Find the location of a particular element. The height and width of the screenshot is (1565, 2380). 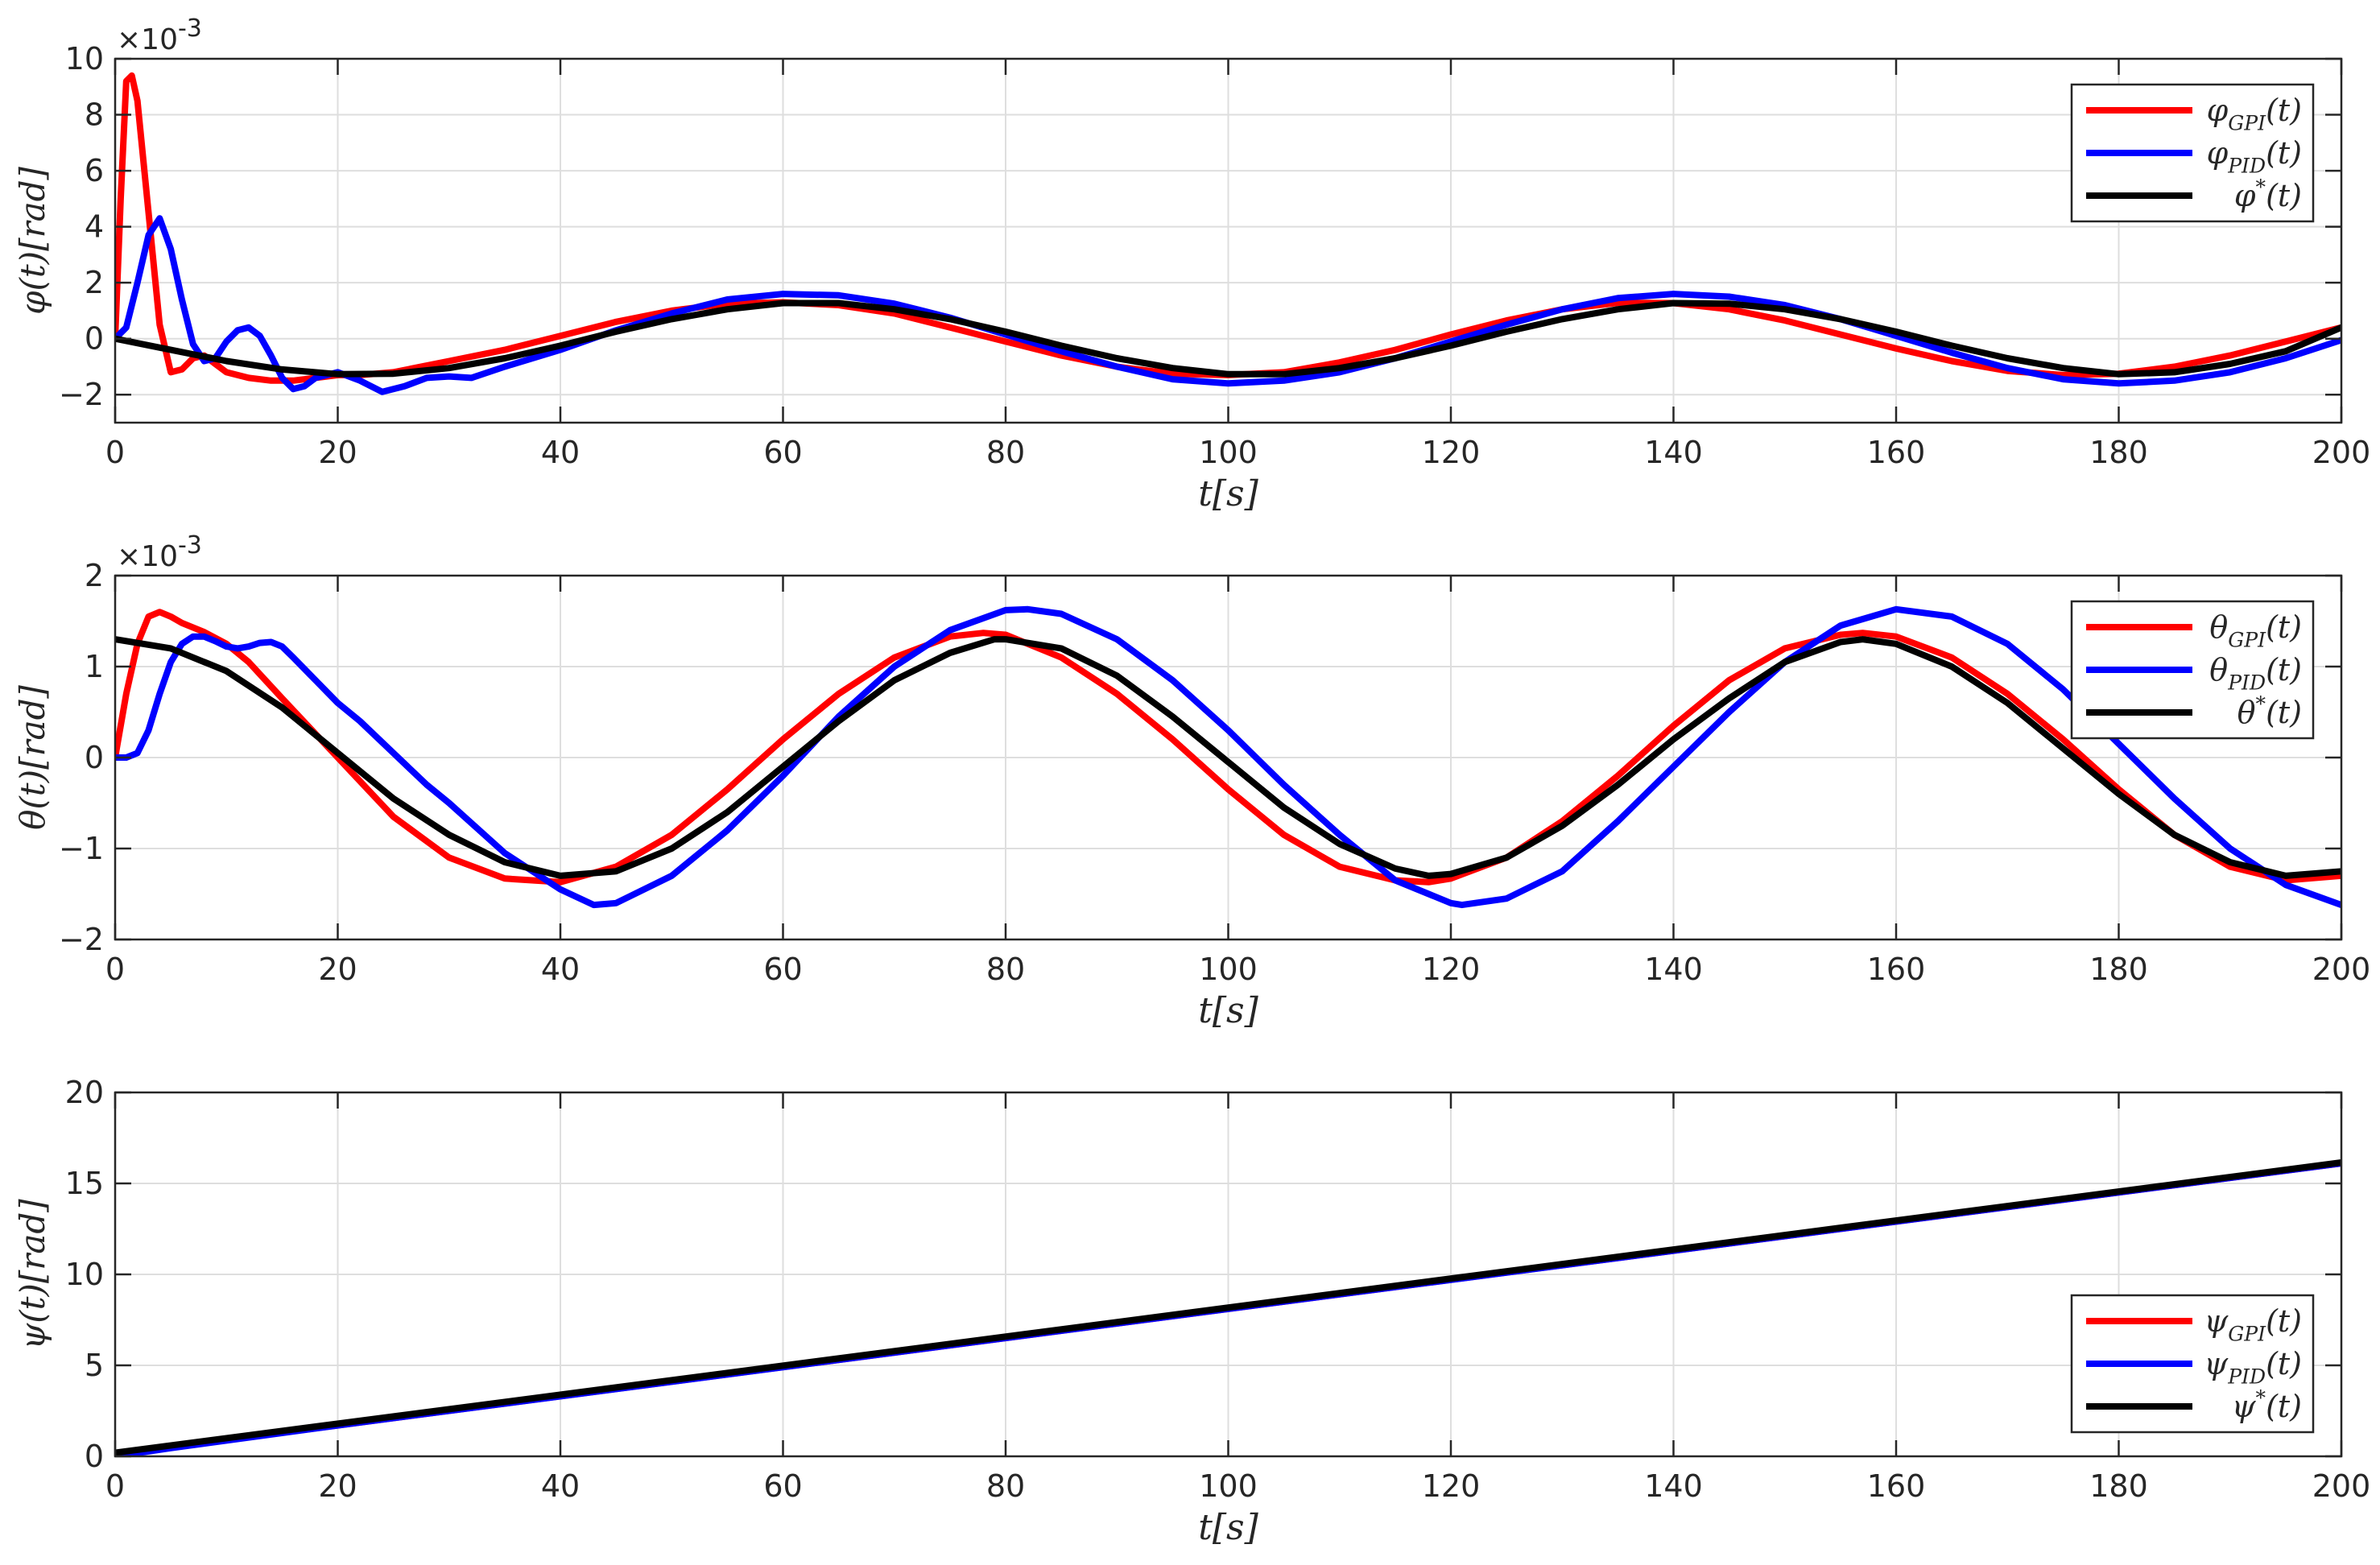

legend-entry-label: θGPI(t) is located at coordinates (2256, 630).